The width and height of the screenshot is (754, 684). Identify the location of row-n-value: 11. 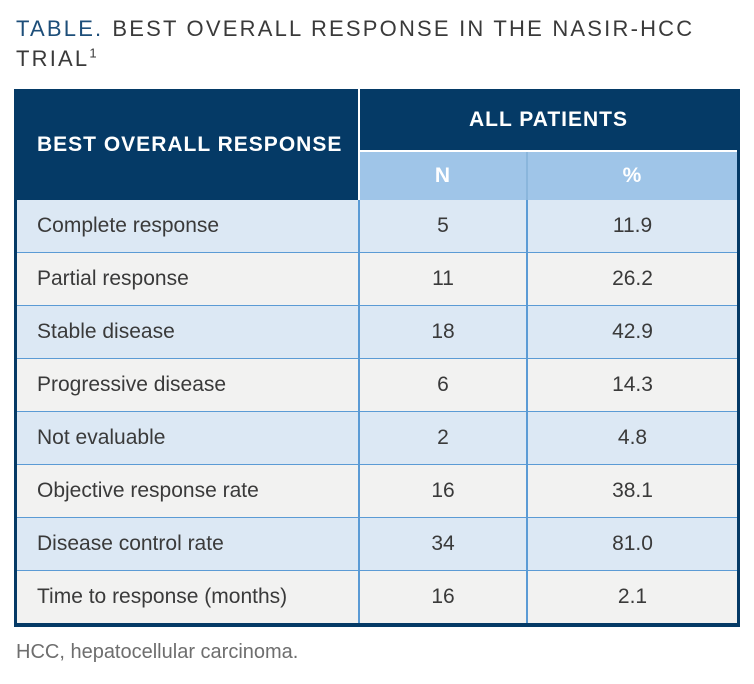
(444, 279).